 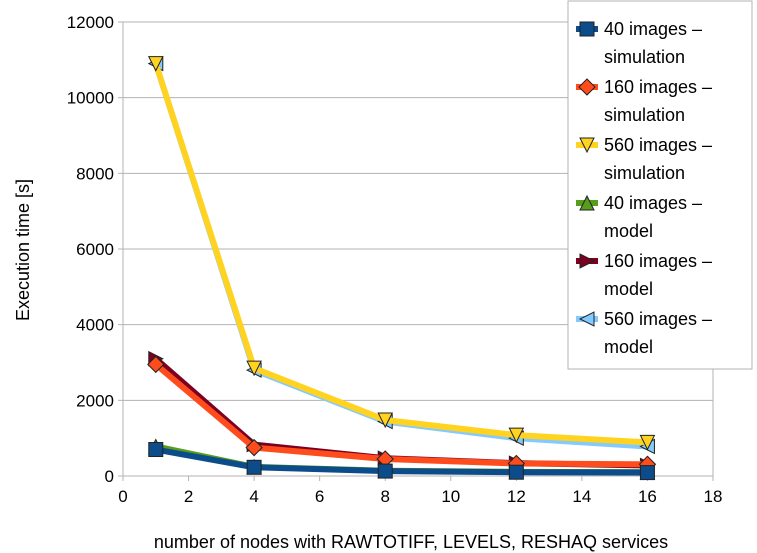 I want to click on x-tick-label: 0, so click(x=122, y=496).